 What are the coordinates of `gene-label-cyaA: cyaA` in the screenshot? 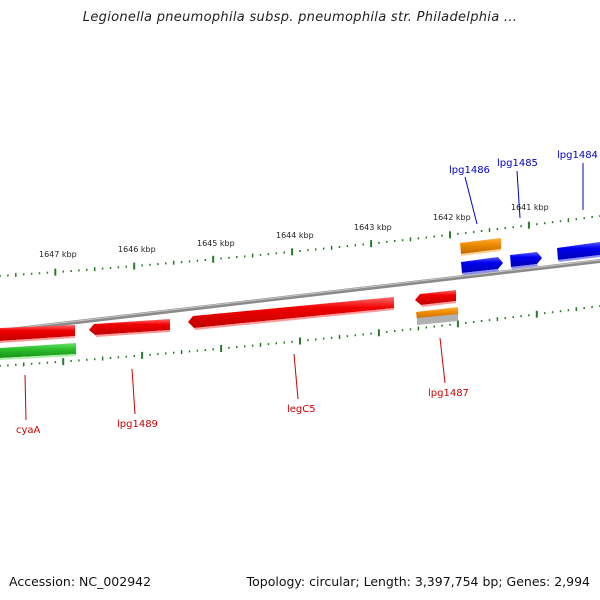 It's located at (28, 430).